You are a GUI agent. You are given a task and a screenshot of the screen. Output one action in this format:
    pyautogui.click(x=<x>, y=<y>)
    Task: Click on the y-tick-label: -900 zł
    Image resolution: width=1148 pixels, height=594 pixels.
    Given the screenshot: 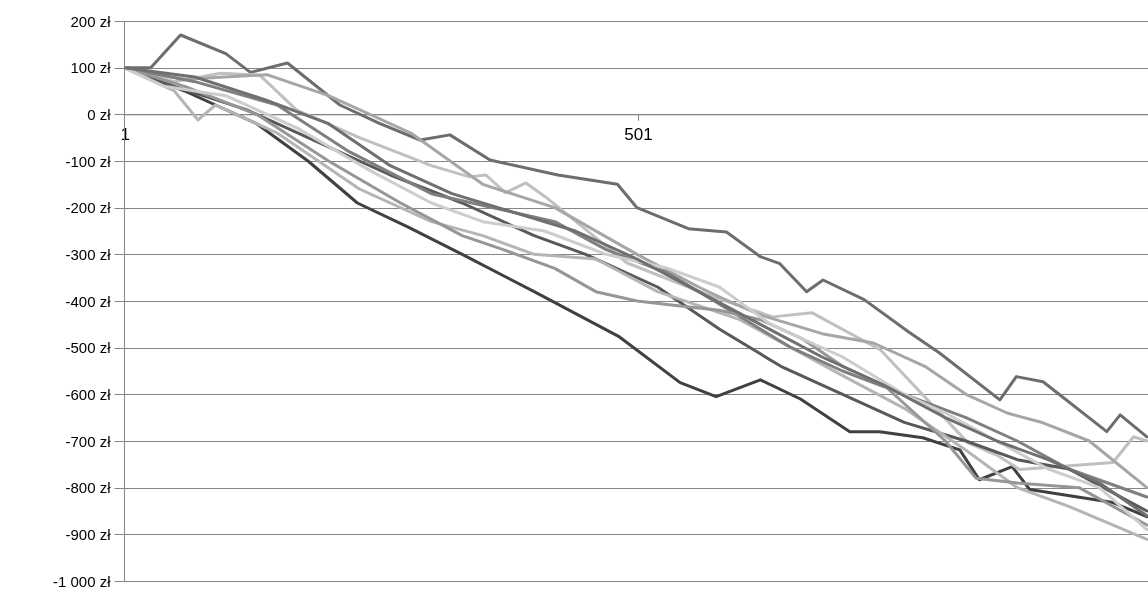 What is the action you would take?
    pyautogui.click(x=88, y=534)
    